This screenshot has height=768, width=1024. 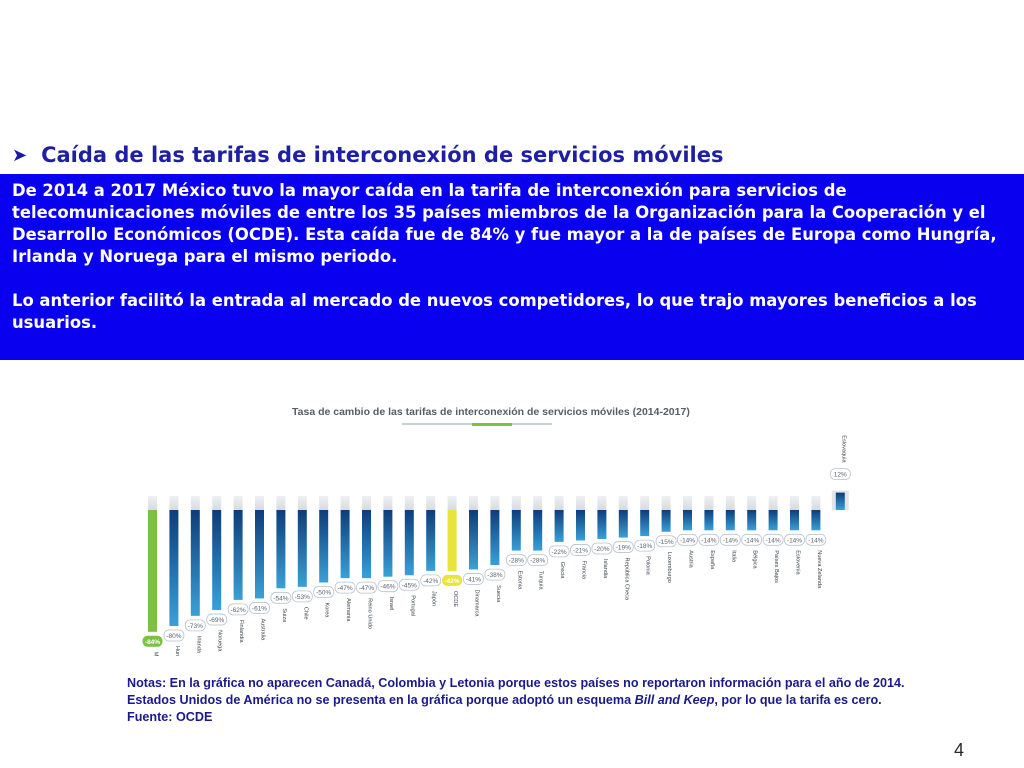 I want to click on value-label: -46%, so click(x=387, y=587).